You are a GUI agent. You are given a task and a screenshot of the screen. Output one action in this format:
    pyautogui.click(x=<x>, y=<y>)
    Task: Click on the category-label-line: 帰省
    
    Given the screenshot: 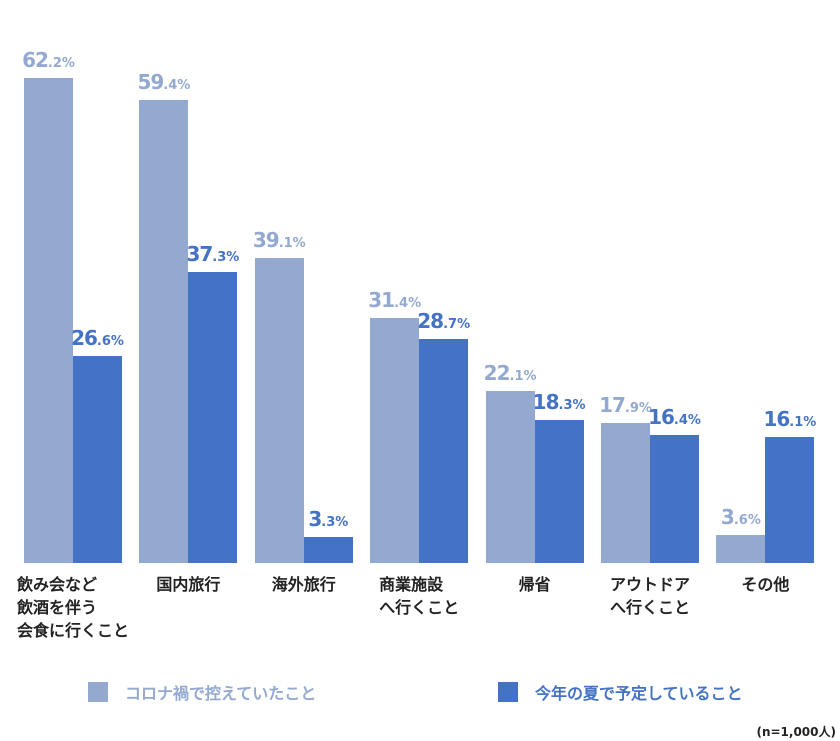 What is the action you would take?
    pyautogui.click(x=534, y=584)
    